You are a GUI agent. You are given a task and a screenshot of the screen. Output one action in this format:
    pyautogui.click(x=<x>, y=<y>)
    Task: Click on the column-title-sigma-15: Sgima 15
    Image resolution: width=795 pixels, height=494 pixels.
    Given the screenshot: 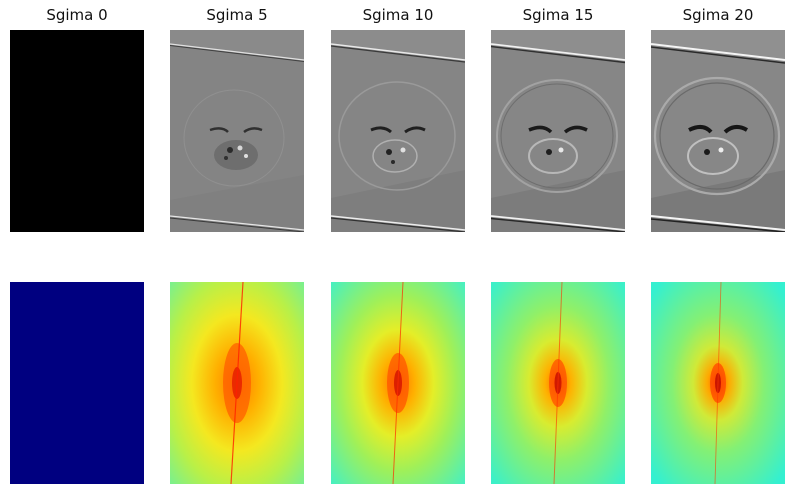 What is the action you would take?
    pyautogui.click(x=558, y=15)
    